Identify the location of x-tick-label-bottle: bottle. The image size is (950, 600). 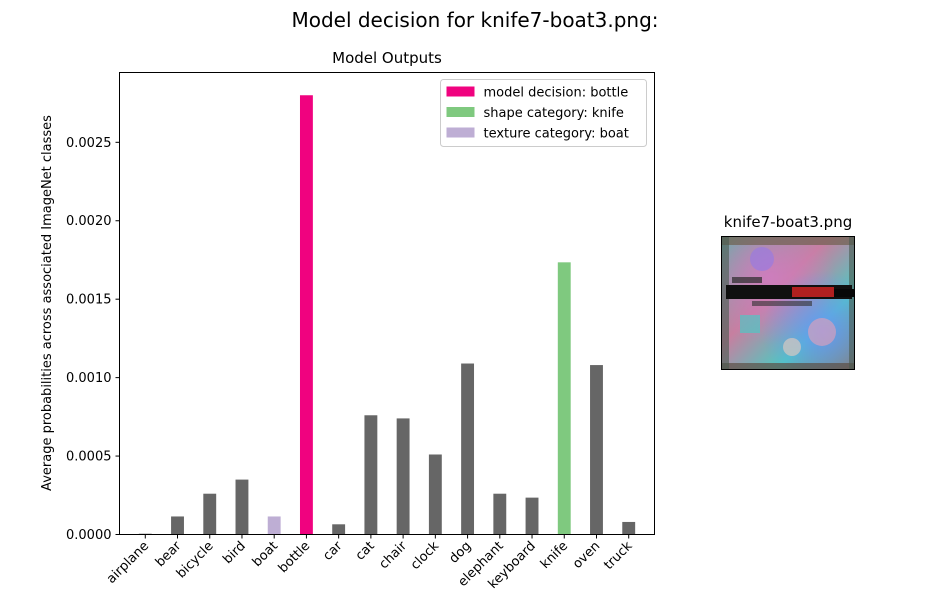
(294, 557).